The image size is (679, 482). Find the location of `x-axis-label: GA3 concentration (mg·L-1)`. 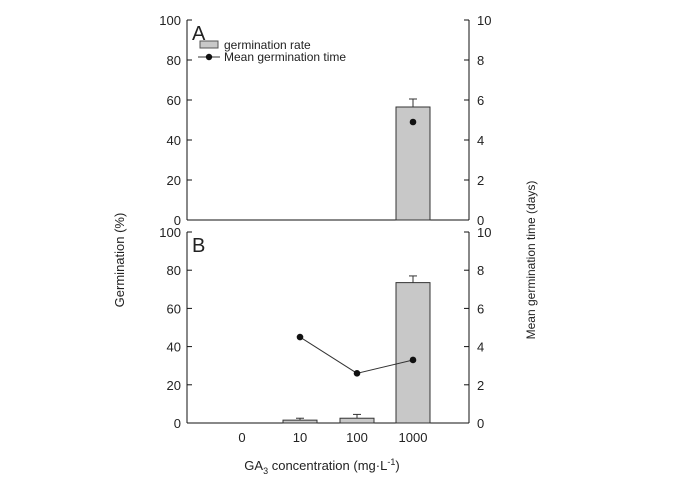

x-axis-label: GA3 concentration (mg·L-1) is located at coordinates (321, 466).